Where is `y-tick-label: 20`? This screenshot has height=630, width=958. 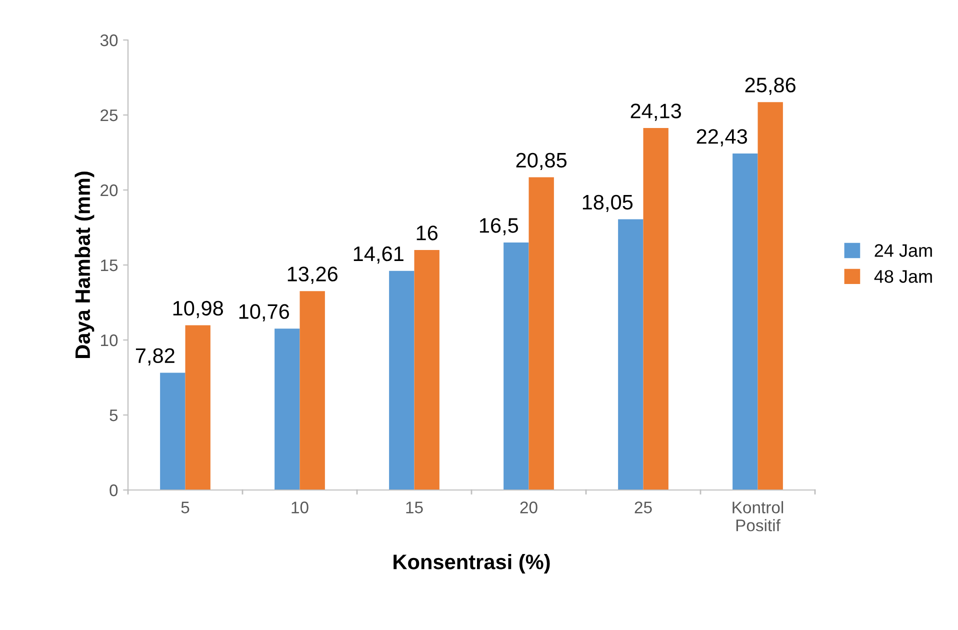
y-tick-label: 20 is located at coordinates (109, 190).